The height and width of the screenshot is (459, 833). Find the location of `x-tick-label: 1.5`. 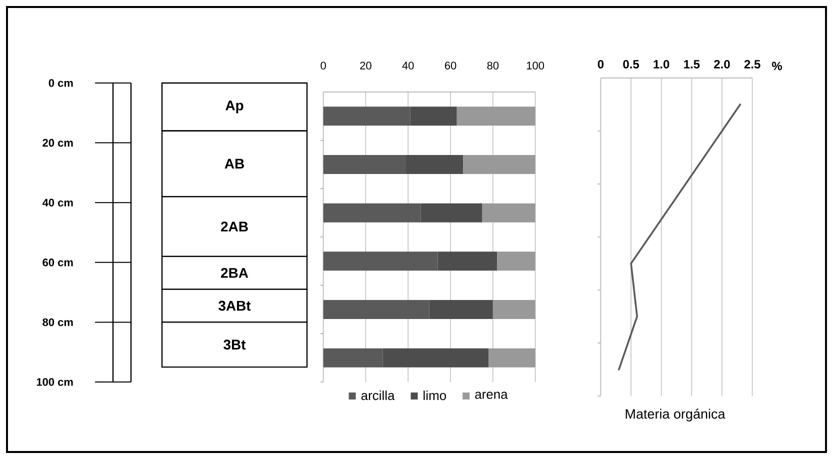

x-tick-label: 1.5 is located at coordinates (692, 64).